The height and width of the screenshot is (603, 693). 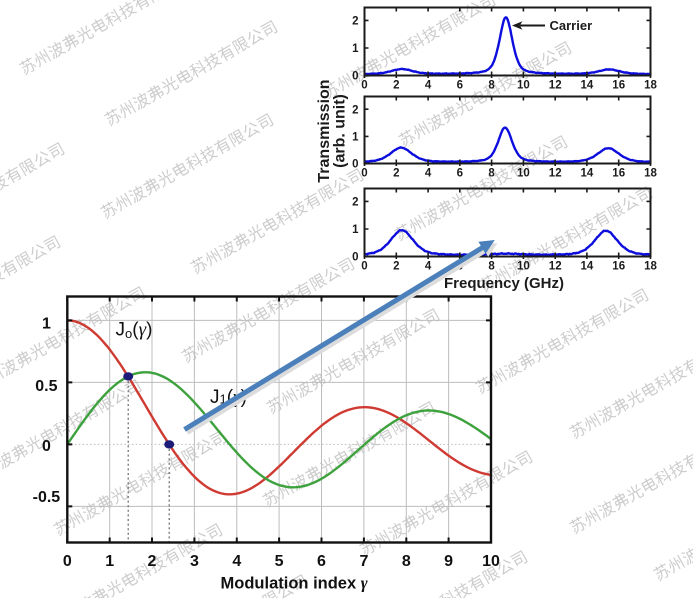 I want to click on svg-text: 9, so click(x=448, y=561).